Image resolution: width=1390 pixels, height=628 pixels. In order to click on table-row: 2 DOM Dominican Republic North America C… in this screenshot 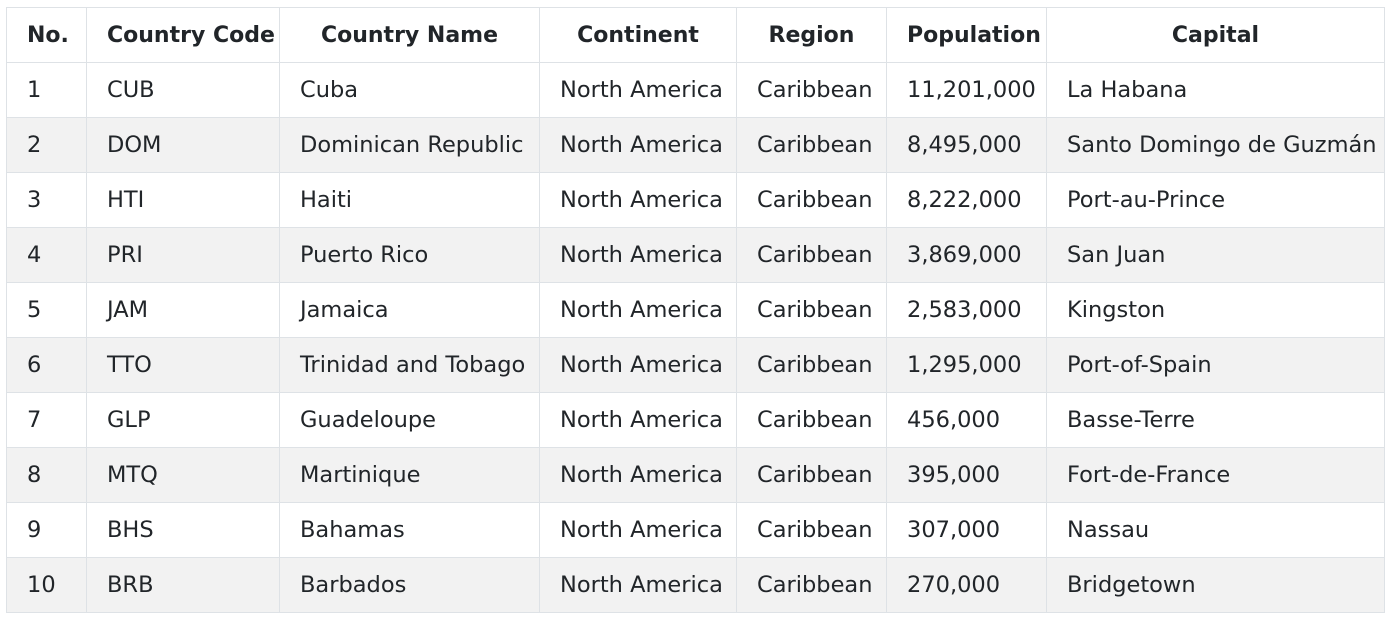, I will do `click(695, 145)`.